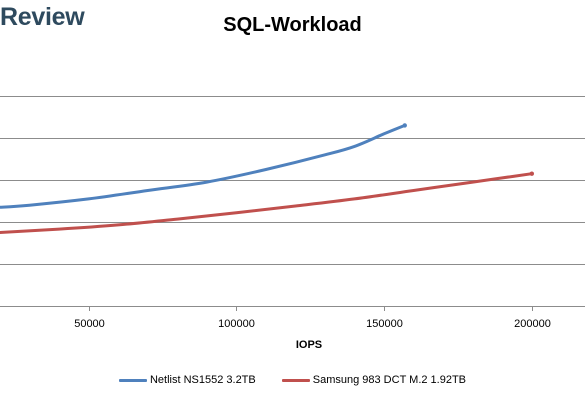 The height and width of the screenshot is (401, 585). I want to click on series-2-end-marker, so click(532, 173).